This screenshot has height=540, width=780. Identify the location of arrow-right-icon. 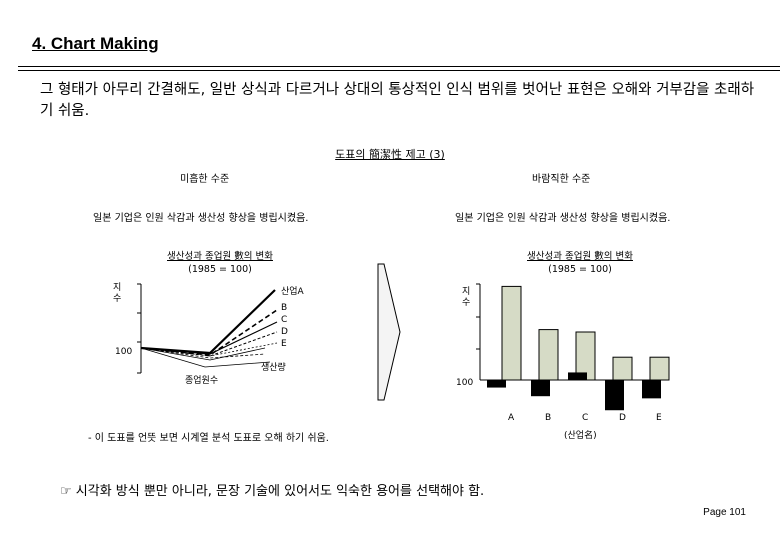
(389, 332).